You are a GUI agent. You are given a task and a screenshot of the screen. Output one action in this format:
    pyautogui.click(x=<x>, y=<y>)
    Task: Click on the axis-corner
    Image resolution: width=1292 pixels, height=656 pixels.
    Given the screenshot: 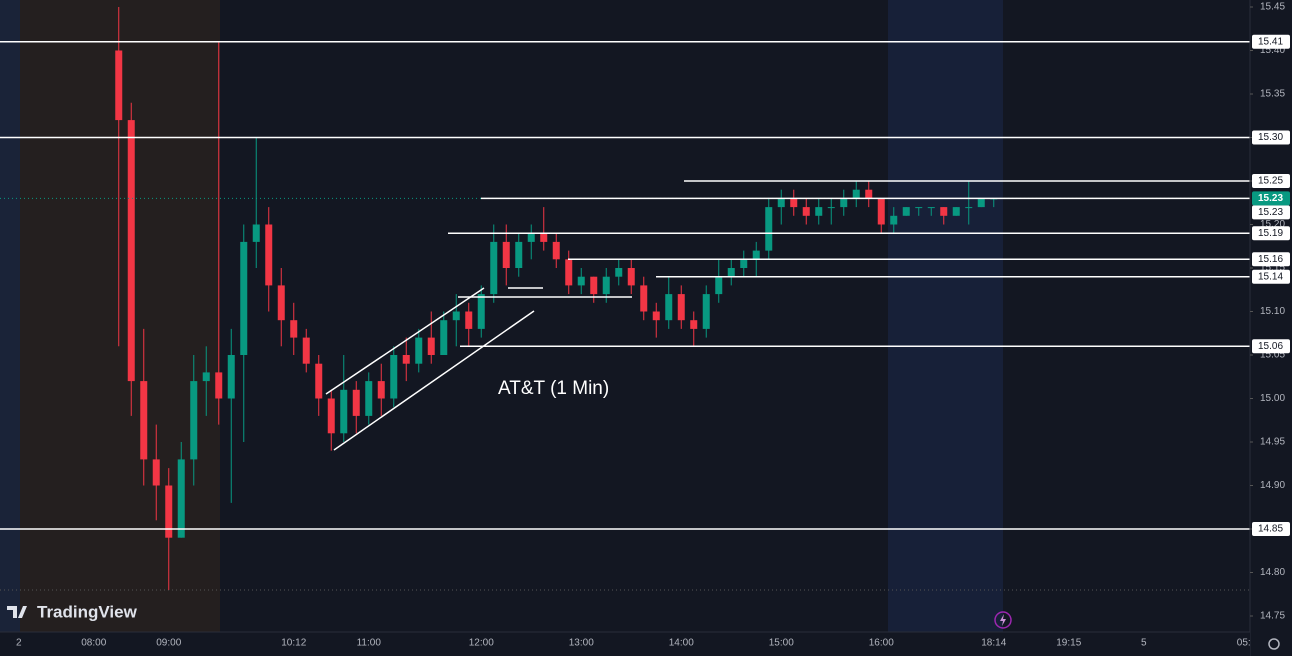 What is the action you would take?
    pyautogui.click(x=1271, y=644)
    